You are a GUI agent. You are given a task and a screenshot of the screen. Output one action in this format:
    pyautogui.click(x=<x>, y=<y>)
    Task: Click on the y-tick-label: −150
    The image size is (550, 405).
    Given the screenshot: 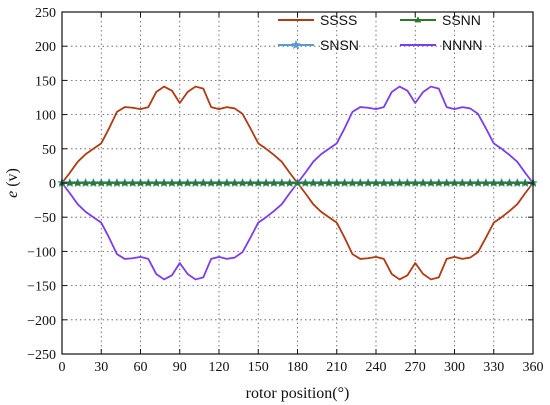 What is the action you would take?
    pyautogui.click(x=41, y=287)
    